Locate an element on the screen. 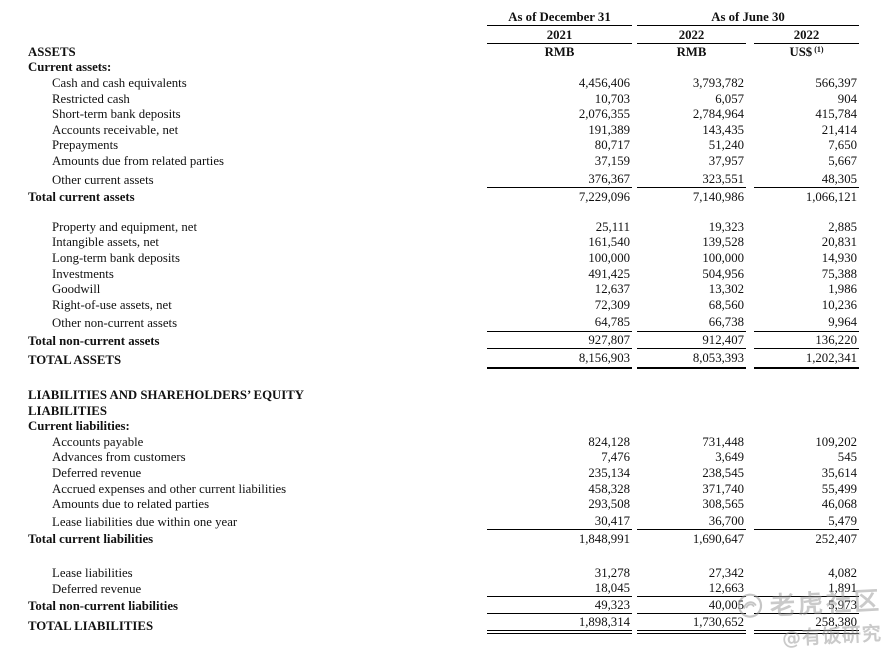 The height and width of the screenshot is (658, 888). amount-cell: 927,807 is located at coordinates (559, 341).